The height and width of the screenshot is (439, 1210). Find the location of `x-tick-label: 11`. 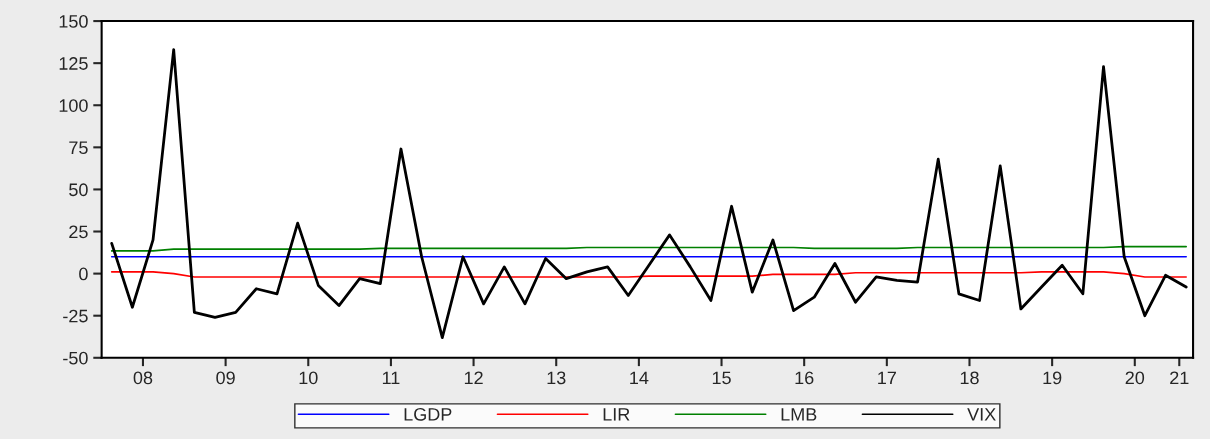

x-tick-label: 11 is located at coordinates (391, 378).